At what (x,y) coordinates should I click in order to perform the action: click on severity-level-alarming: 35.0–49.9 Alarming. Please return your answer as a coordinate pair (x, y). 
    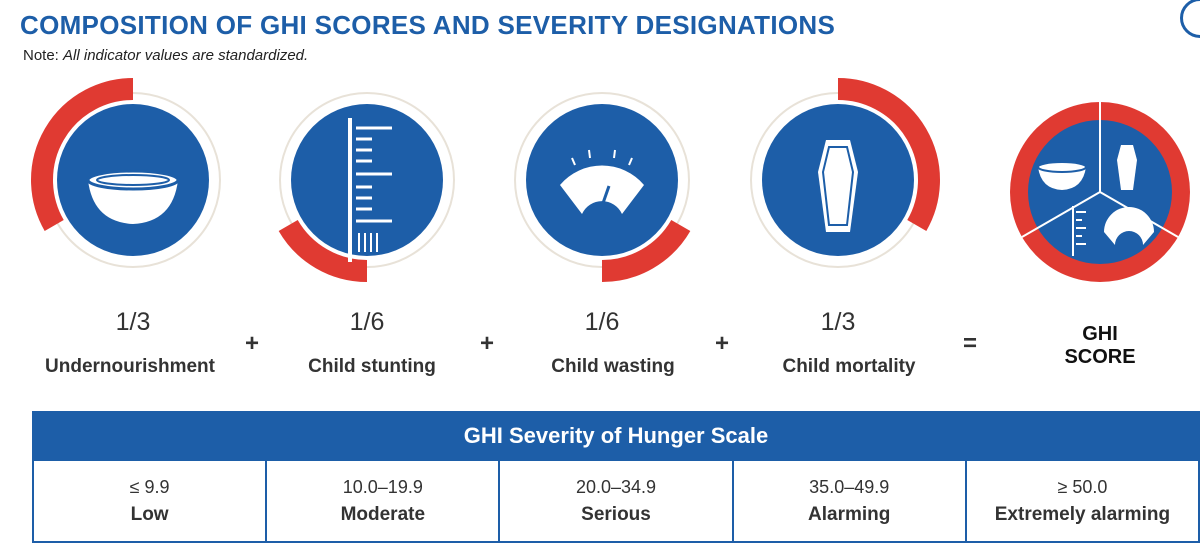
    Looking at the image, I should click on (848, 501).